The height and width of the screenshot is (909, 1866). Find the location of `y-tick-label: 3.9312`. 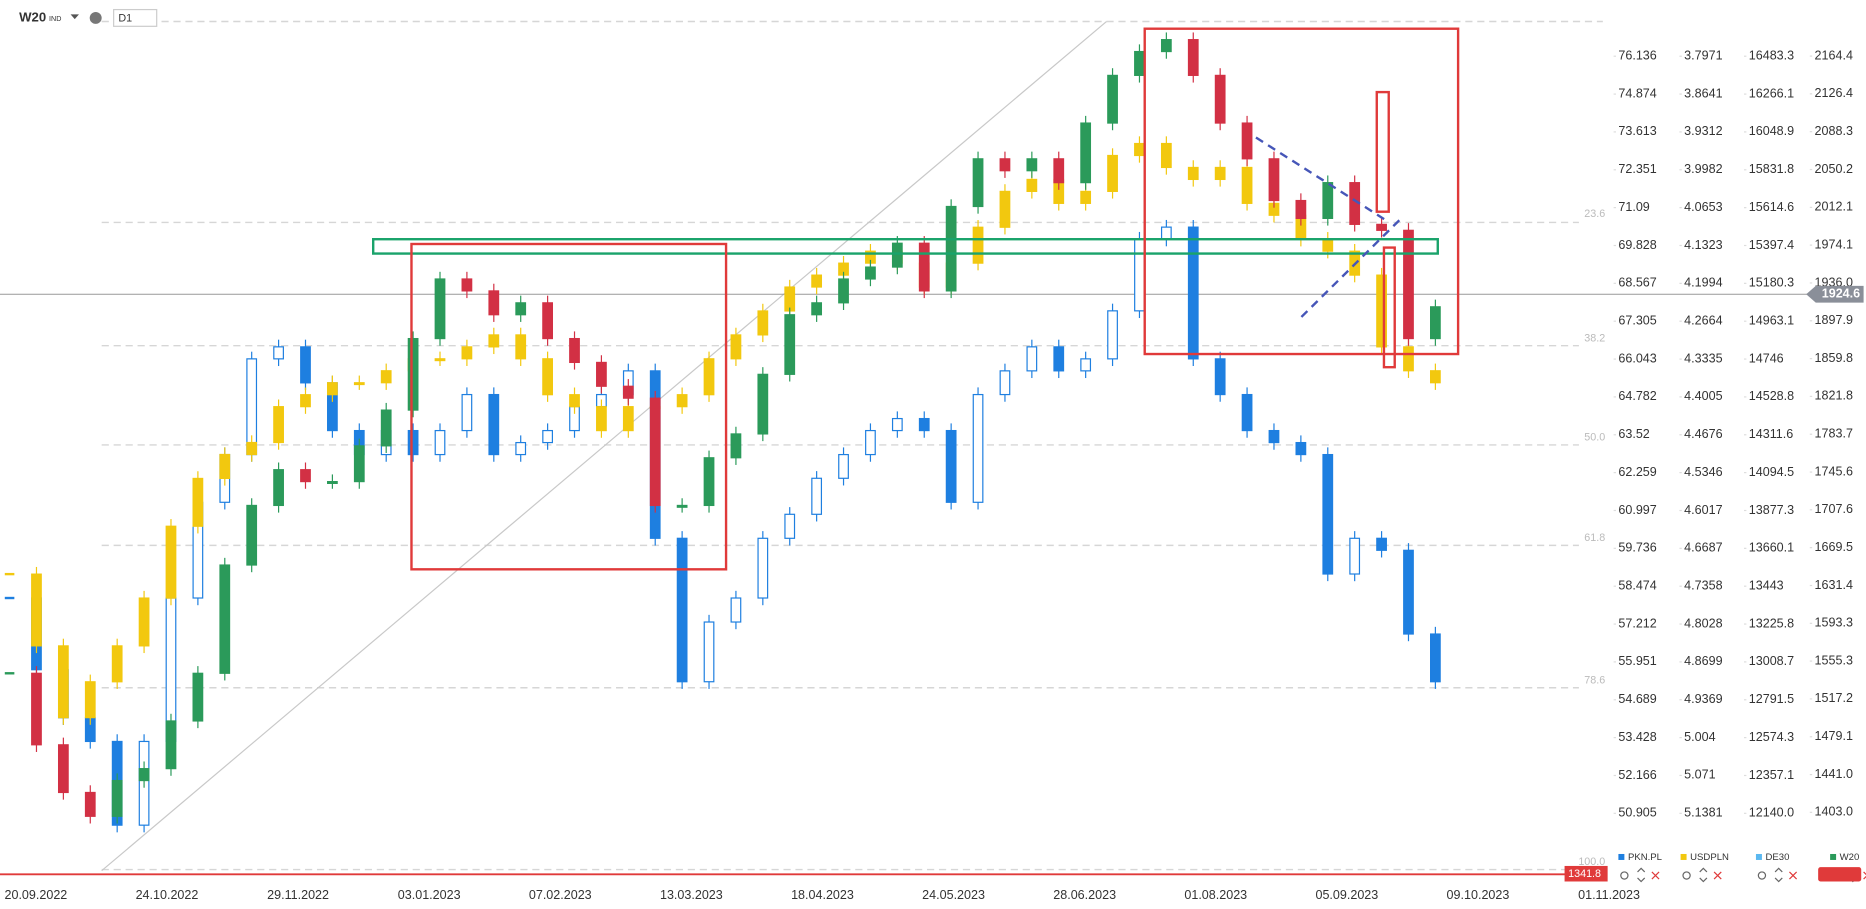

y-tick-label: 3.9312 is located at coordinates (1703, 131).